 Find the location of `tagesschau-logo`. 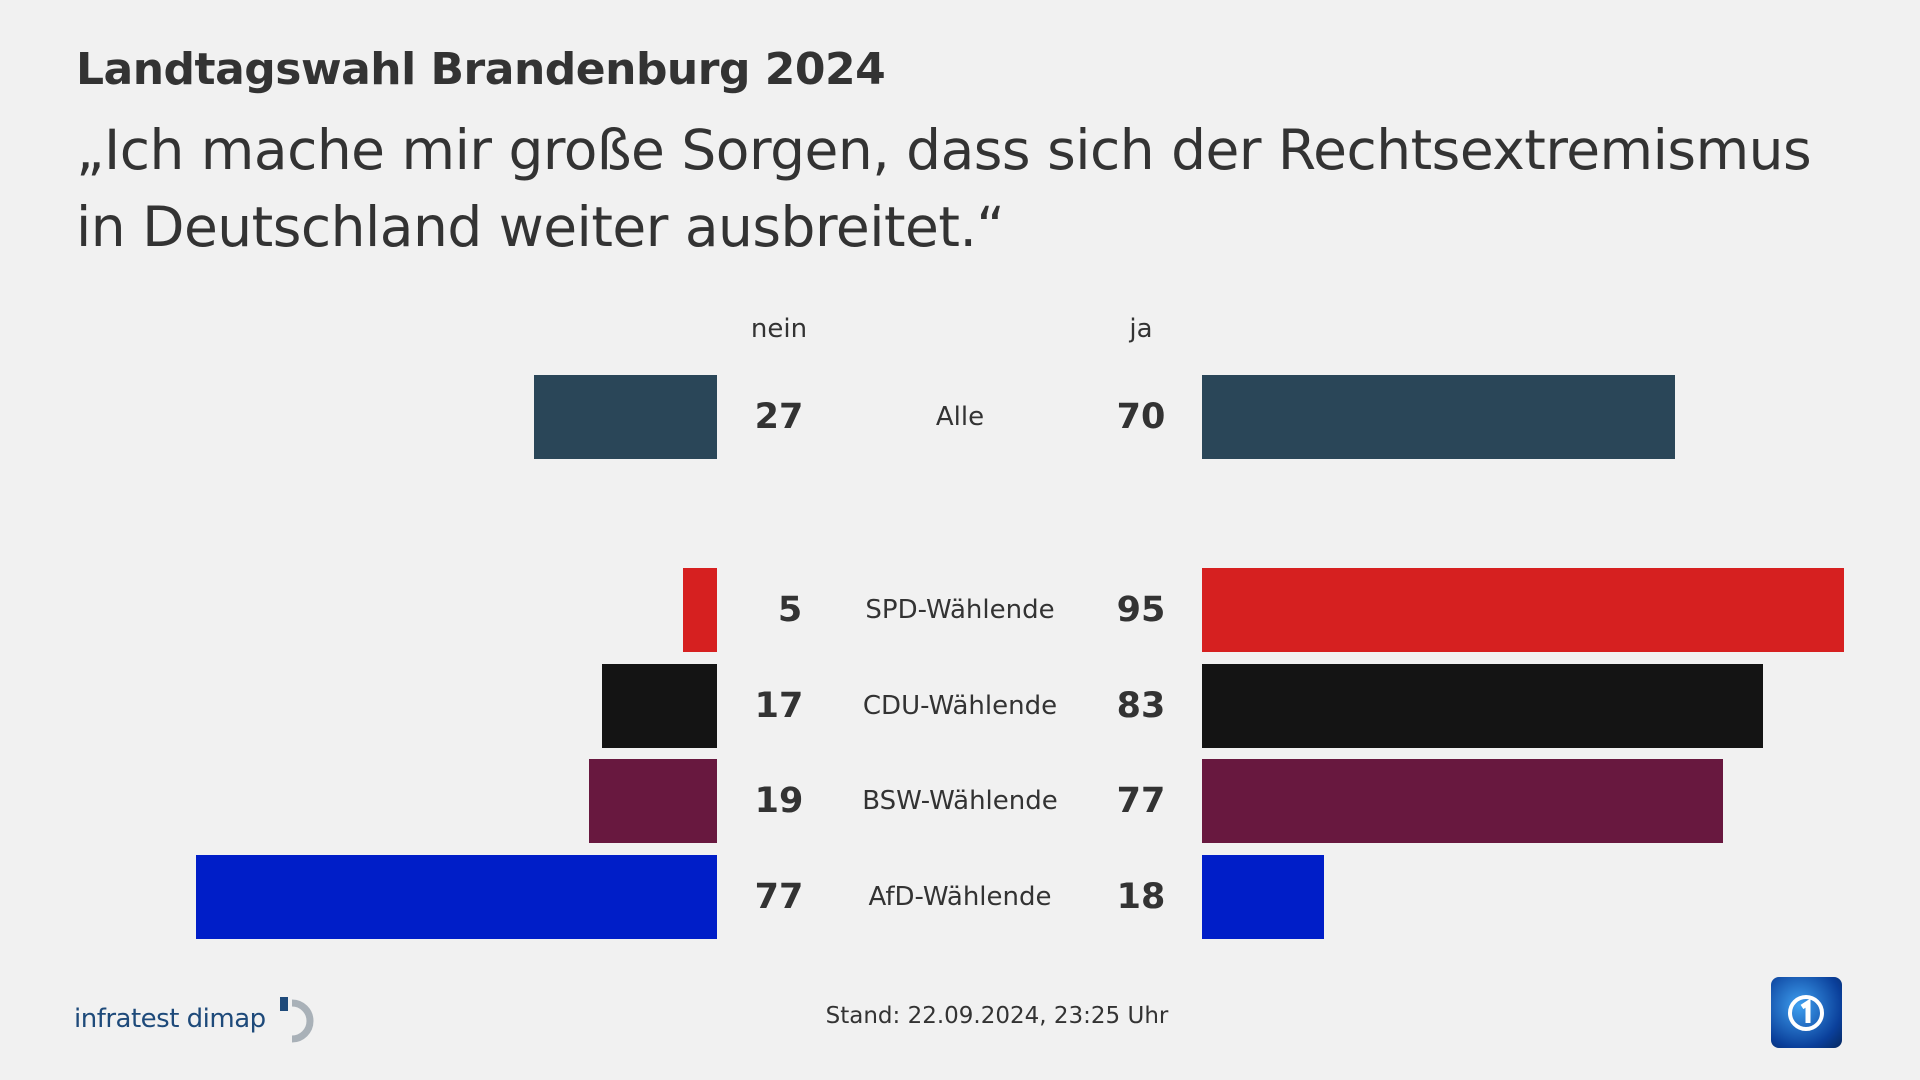

tagesschau-logo is located at coordinates (1806, 1012).